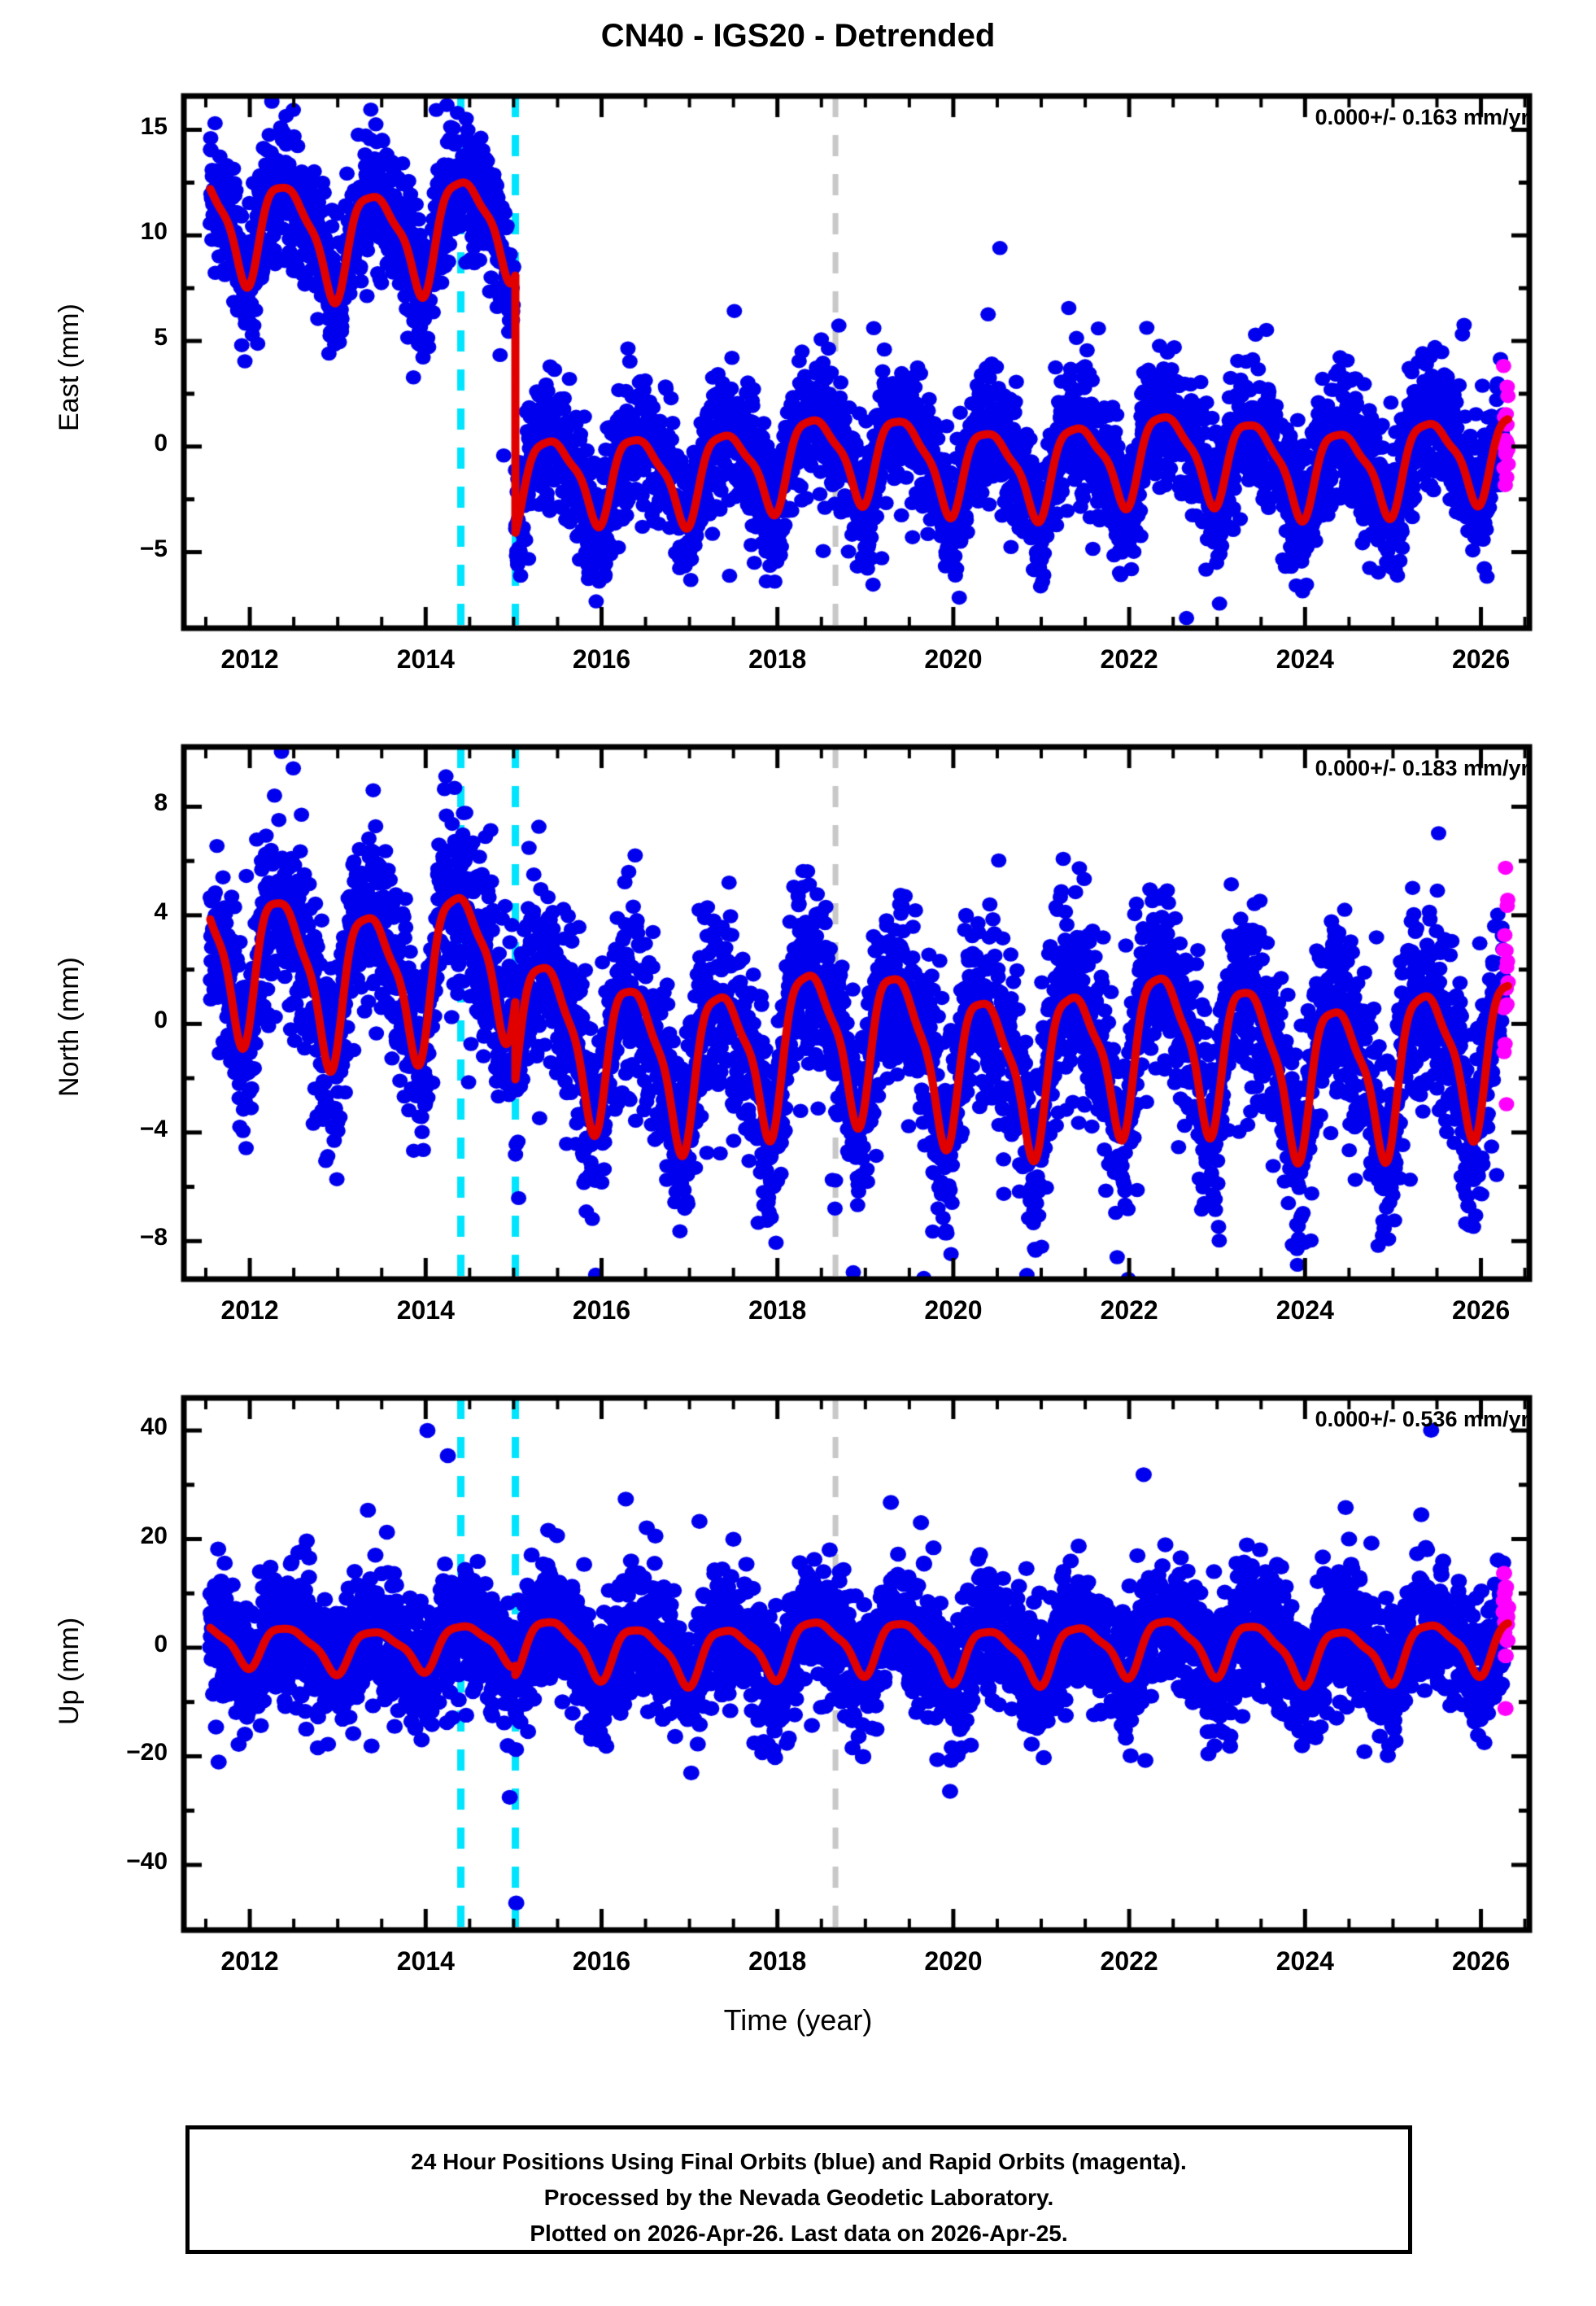 This screenshot has width=1596, height=2306. What do you see at coordinates (154, 1535) in the screenshot?
I see `ytick-up-1: 20` at bounding box center [154, 1535].